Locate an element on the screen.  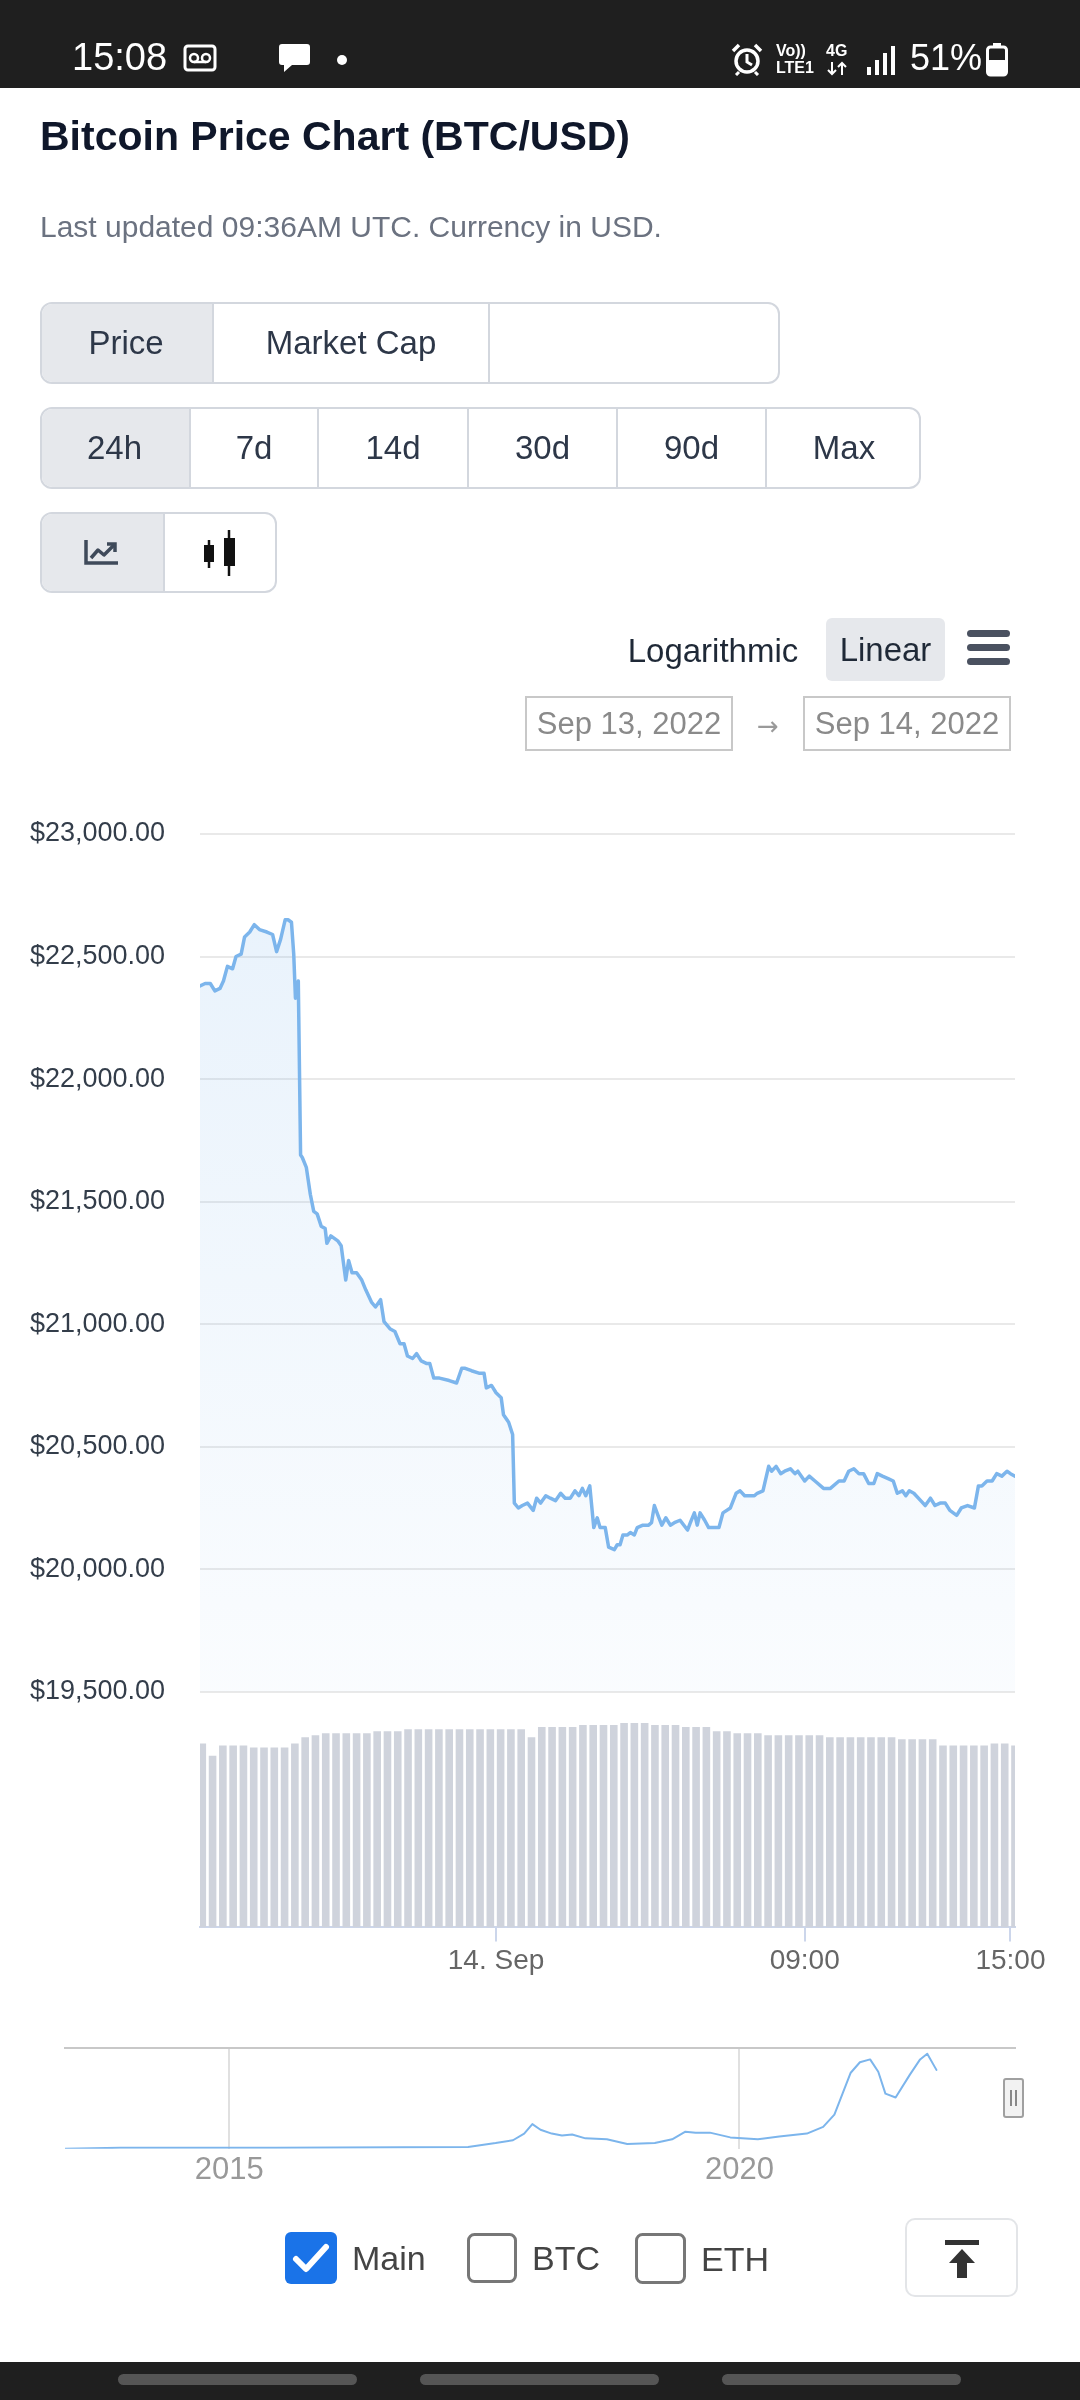
x-tick-label: 09:00 is located at coordinates (804, 1959).